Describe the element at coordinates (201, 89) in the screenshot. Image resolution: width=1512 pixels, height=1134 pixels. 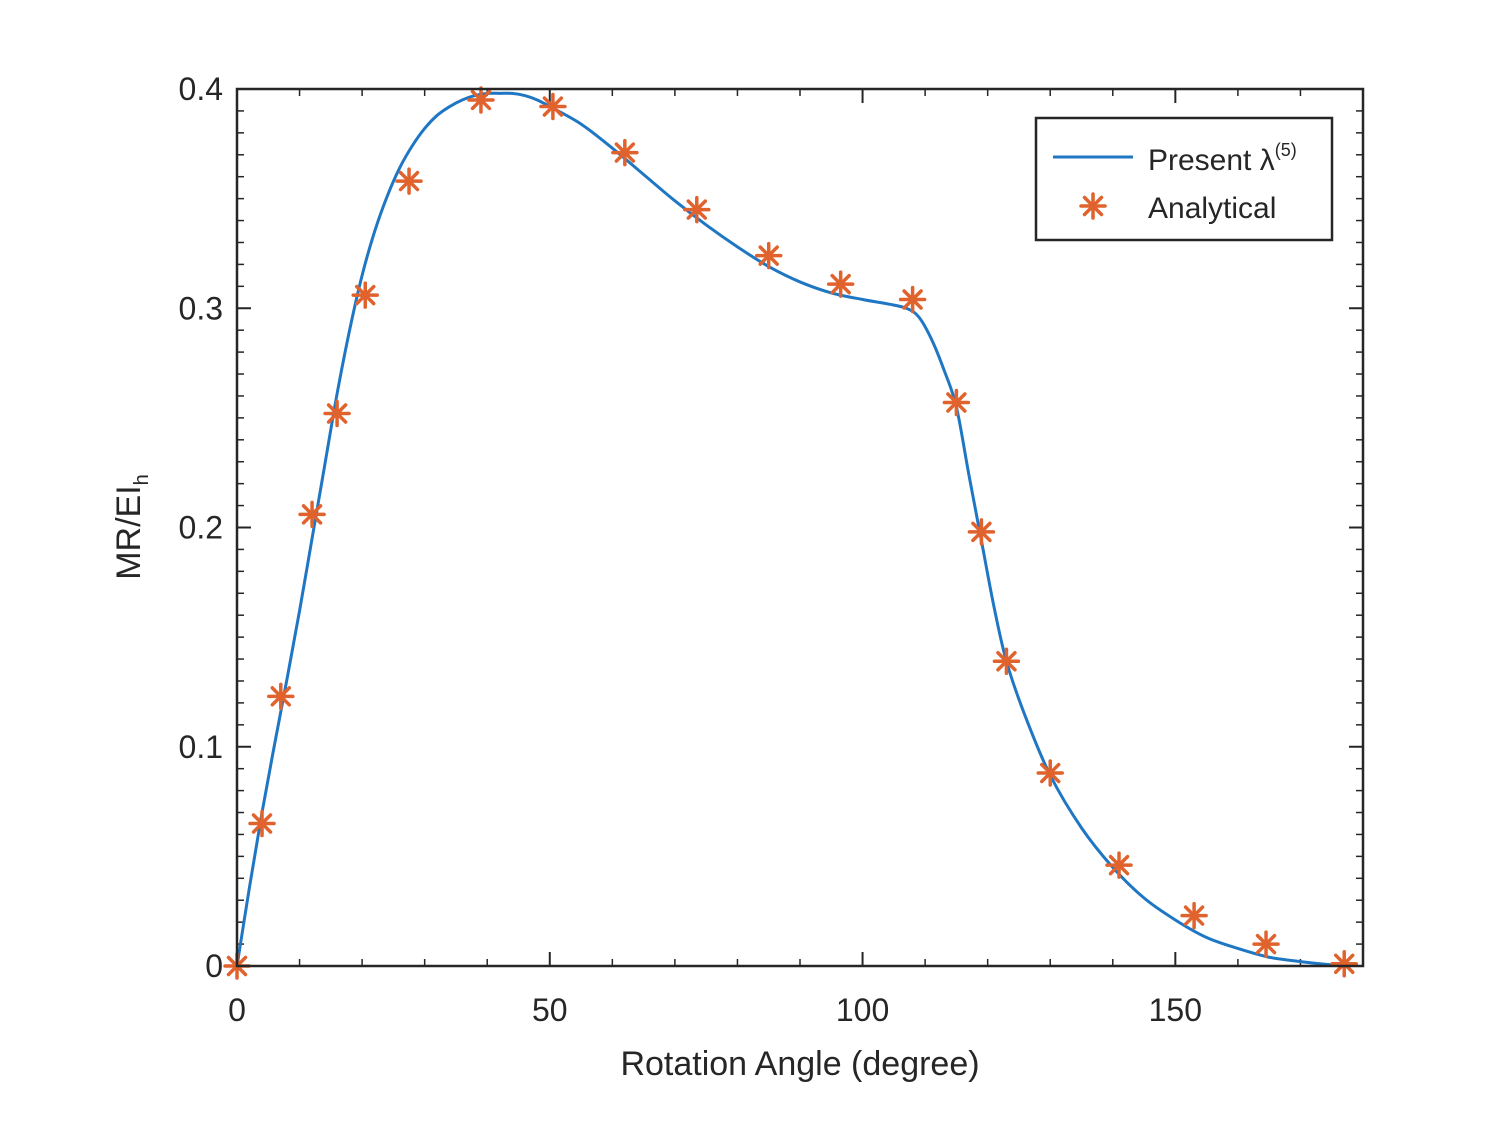
I see `y-tick-label: 0.4` at that location.